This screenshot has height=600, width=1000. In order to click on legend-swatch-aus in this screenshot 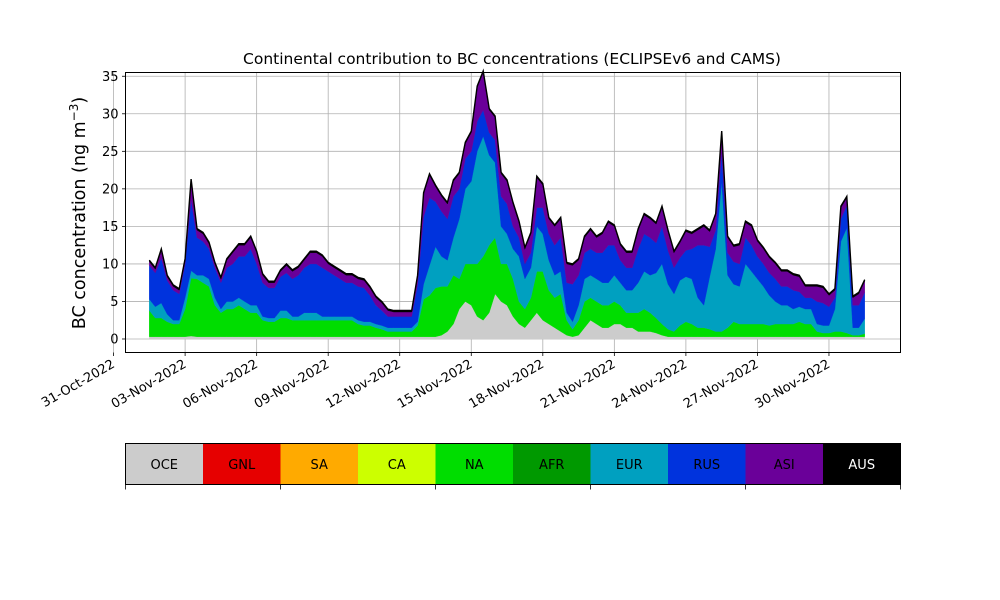, I will do `click(862, 464)`.